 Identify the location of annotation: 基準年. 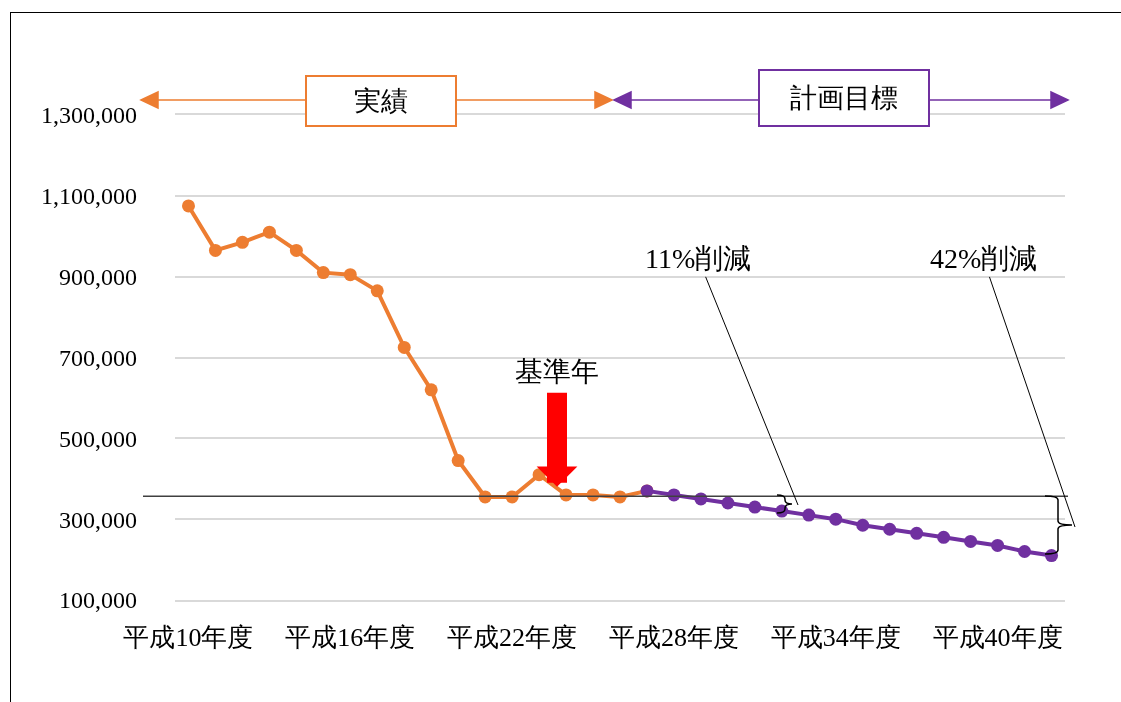
(557, 371).